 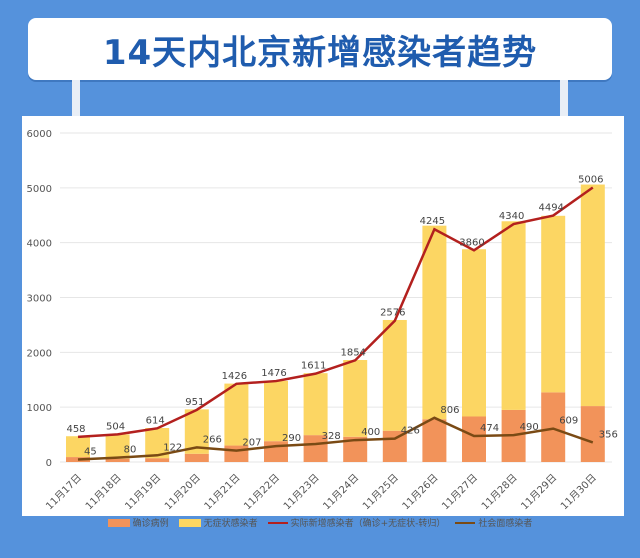 What do you see at coordinates (39, 134) in the screenshot?
I see `y-tick-label: 6000` at bounding box center [39, 134].